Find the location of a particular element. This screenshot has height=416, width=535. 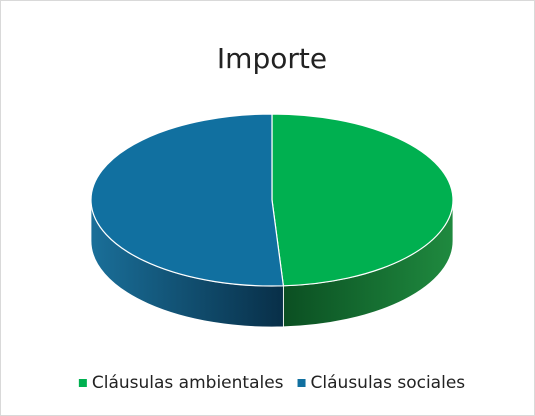

legend-label: Cláusulas ambientales is located at coordinates (188, 383).